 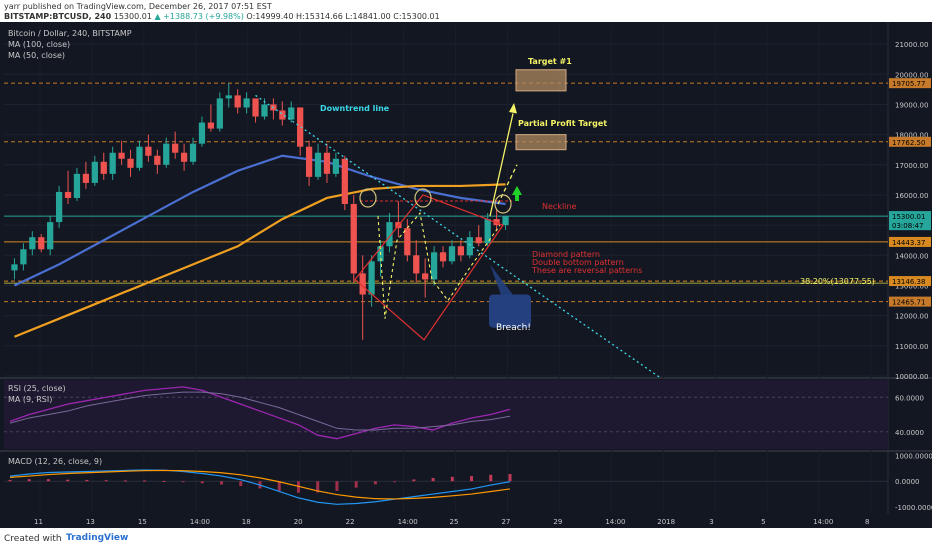 What do you see at coordinates (541, 142) in the screenshot?
I see `partial-target-box` at bounding box center [541, 142].